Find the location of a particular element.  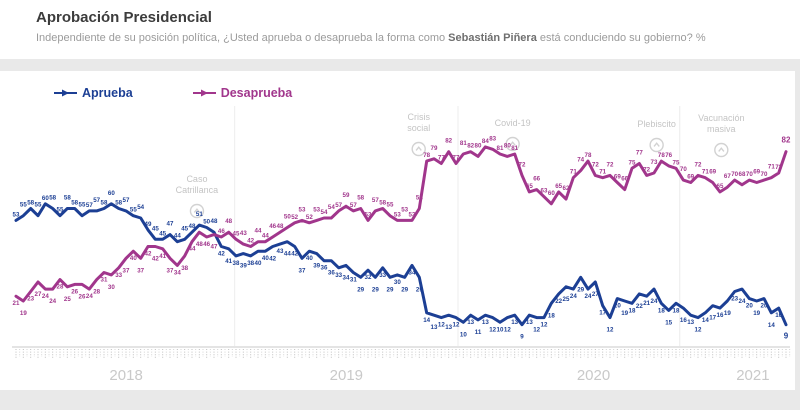

desaprueba-point-label: 42 is located at coordinates (250, 240).